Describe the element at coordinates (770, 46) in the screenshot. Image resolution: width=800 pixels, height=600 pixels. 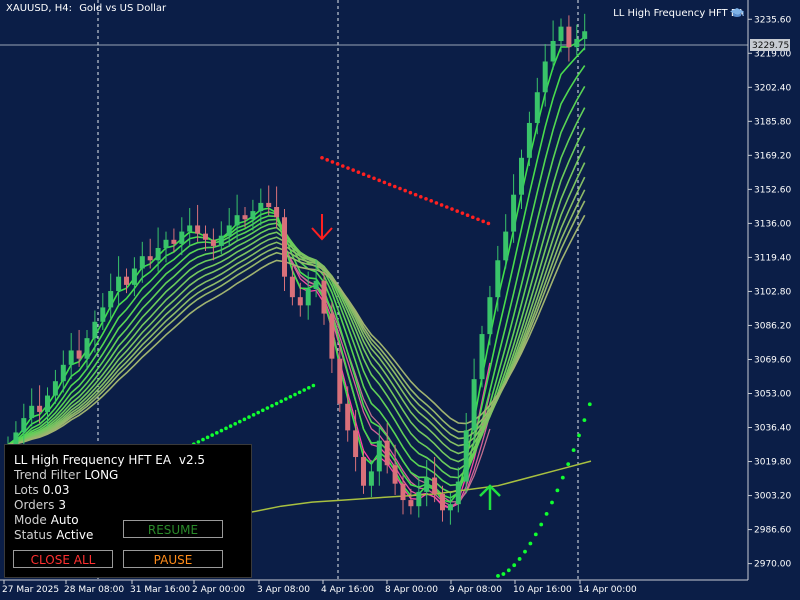
I see `current-price-label: 3229.75` at that location.